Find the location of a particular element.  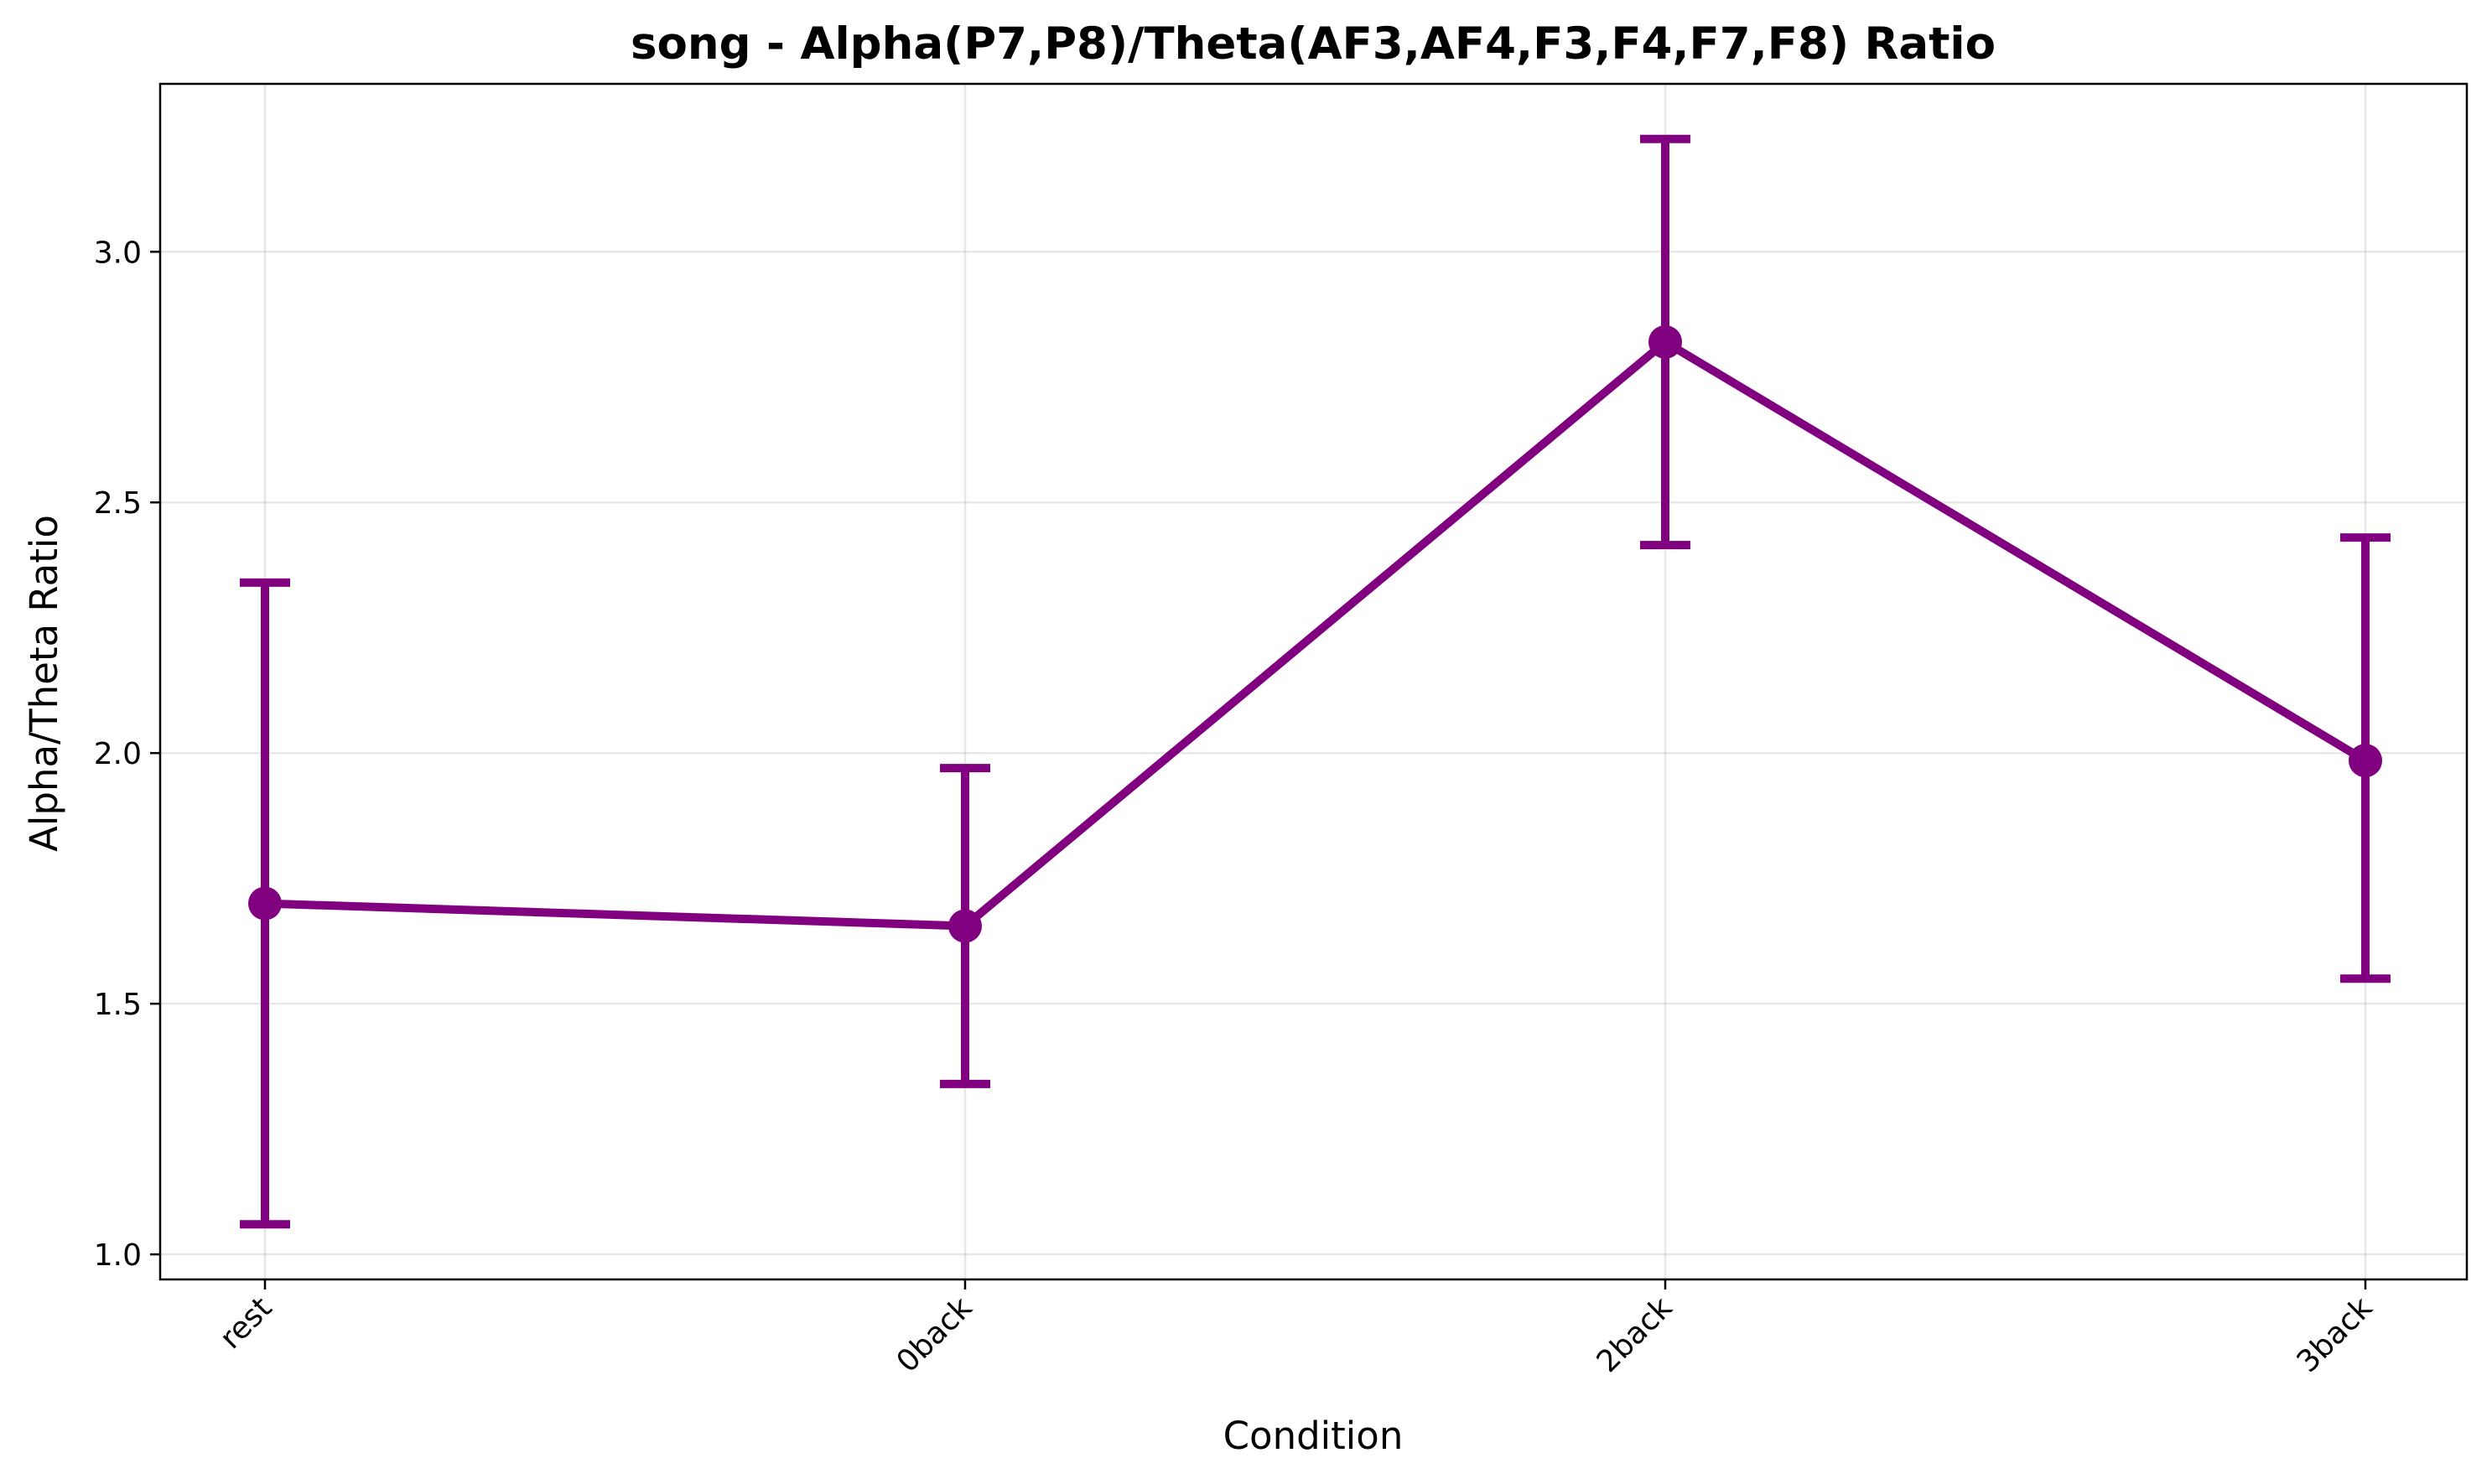

x-tick-label: 0back is located at coordinates (934, 1334).